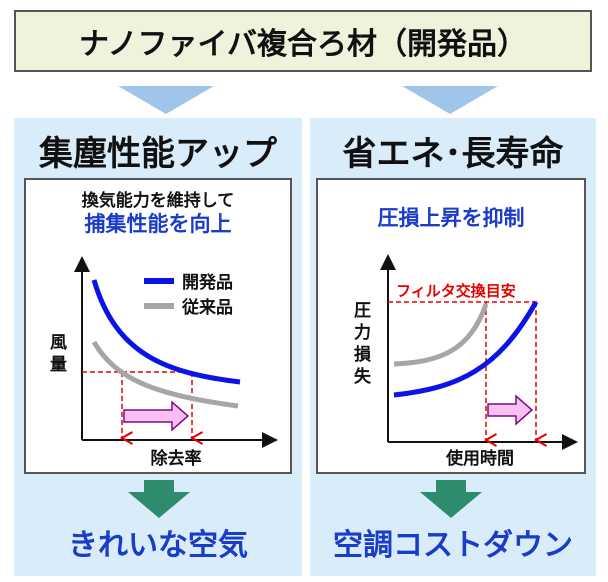 This screenshot has width=608, height=582. I want to click on right-heading: 省エネ･長寿命, so click(453, 154).